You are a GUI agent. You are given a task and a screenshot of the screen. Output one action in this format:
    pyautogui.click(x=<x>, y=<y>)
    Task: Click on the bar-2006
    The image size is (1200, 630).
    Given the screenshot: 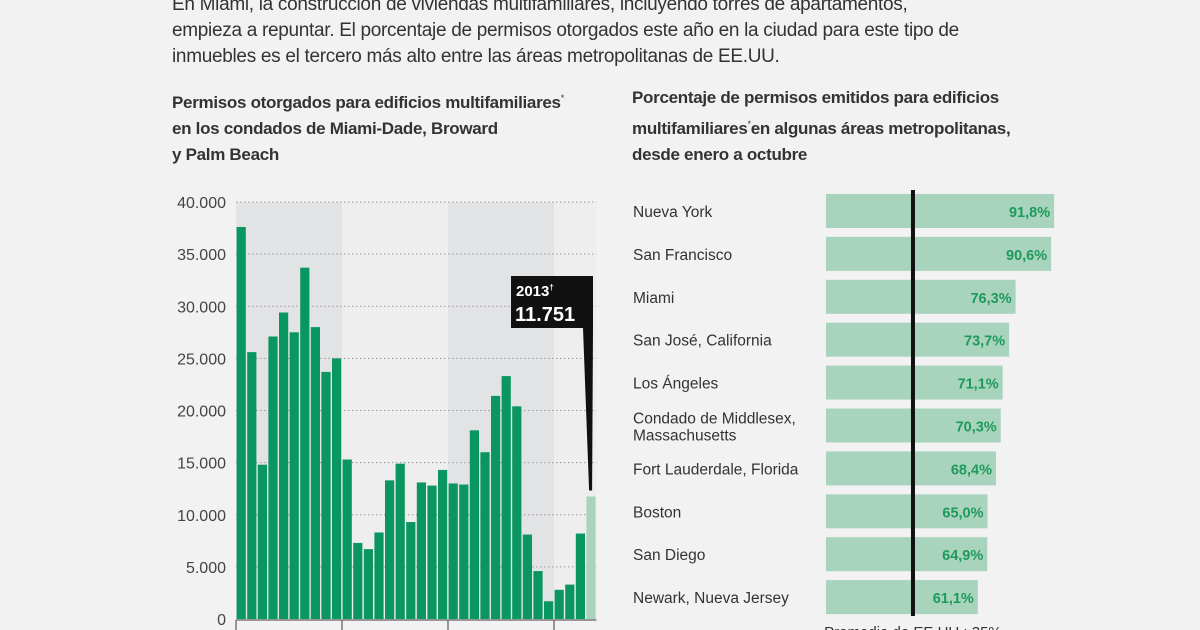 What is the action you would take?
    pyautogui.click(x=517, y=512)
    